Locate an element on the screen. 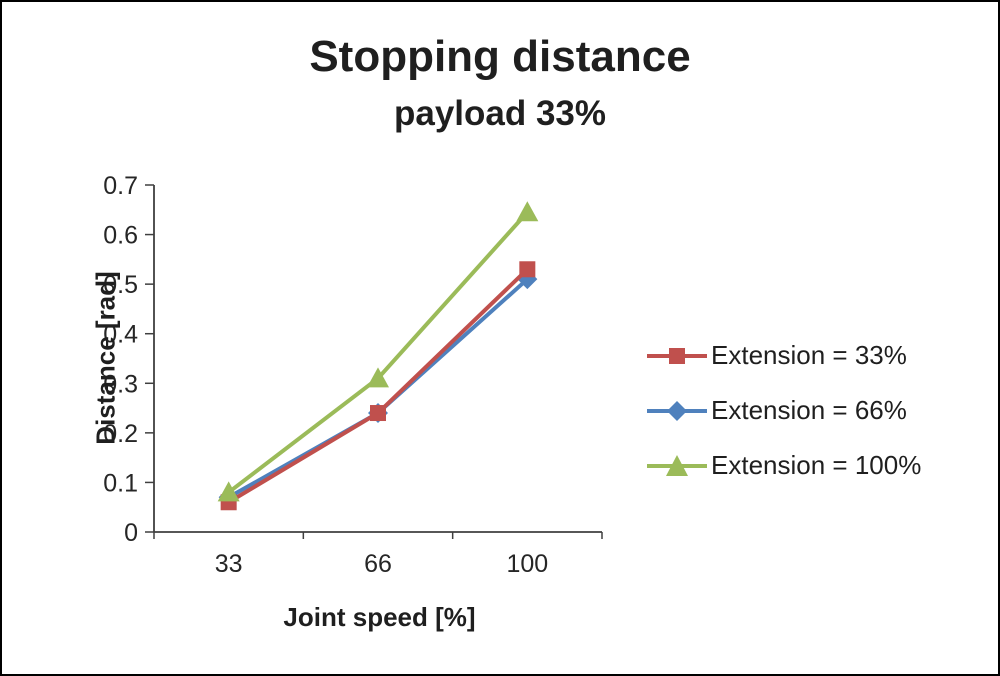 The width and height of the screenshot is (1000, 676). y-axis-title: Distance [rad] is located at coordinates (105, 358).